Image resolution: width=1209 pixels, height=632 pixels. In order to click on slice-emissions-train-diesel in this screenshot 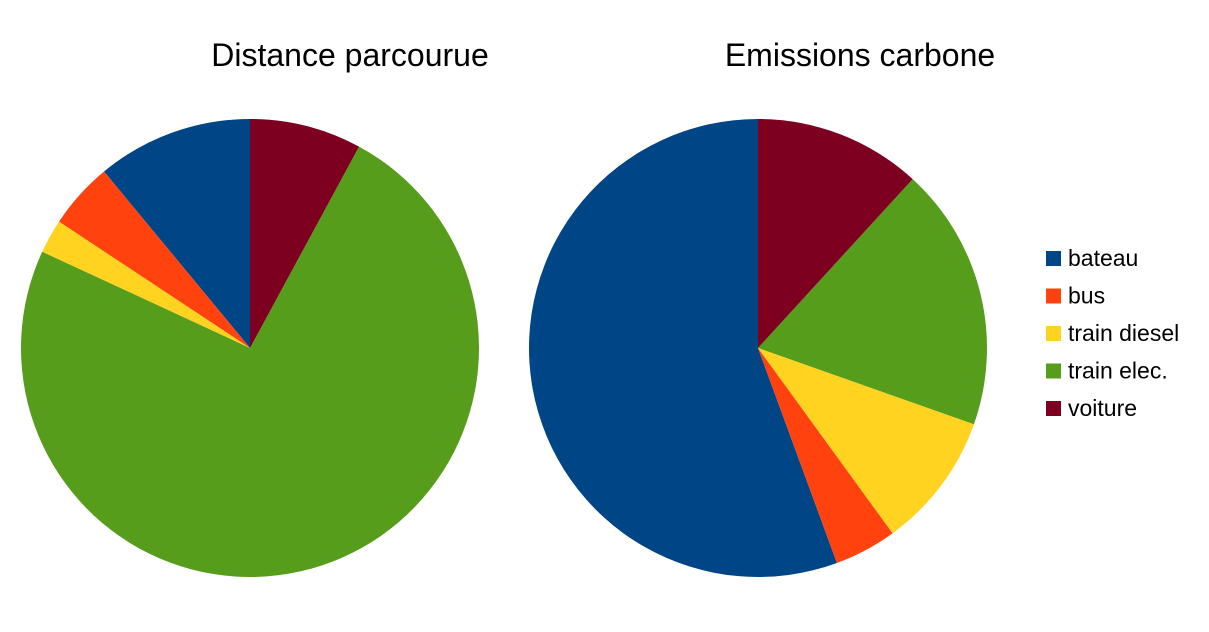, I will do `click(866, 441)`.